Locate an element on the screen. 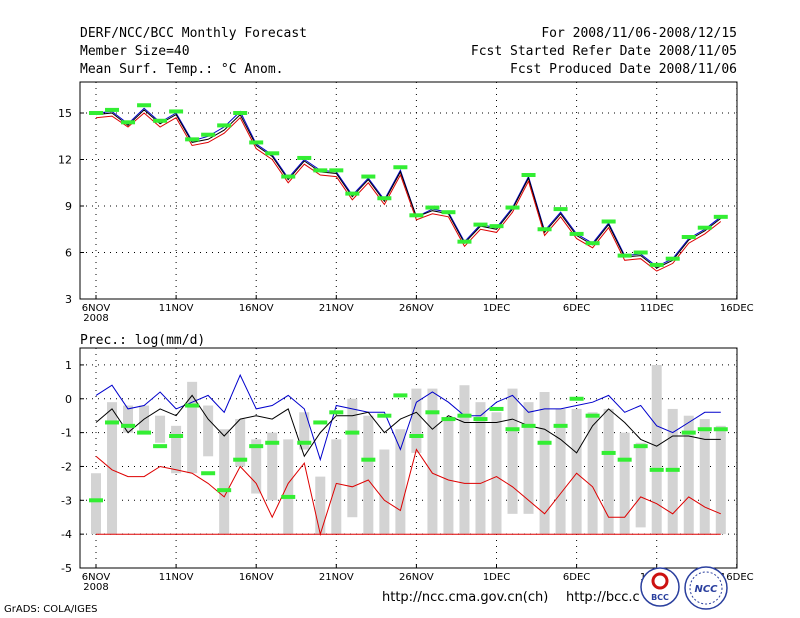  y-tick-label: -2 is located at coordinates (66, 466).